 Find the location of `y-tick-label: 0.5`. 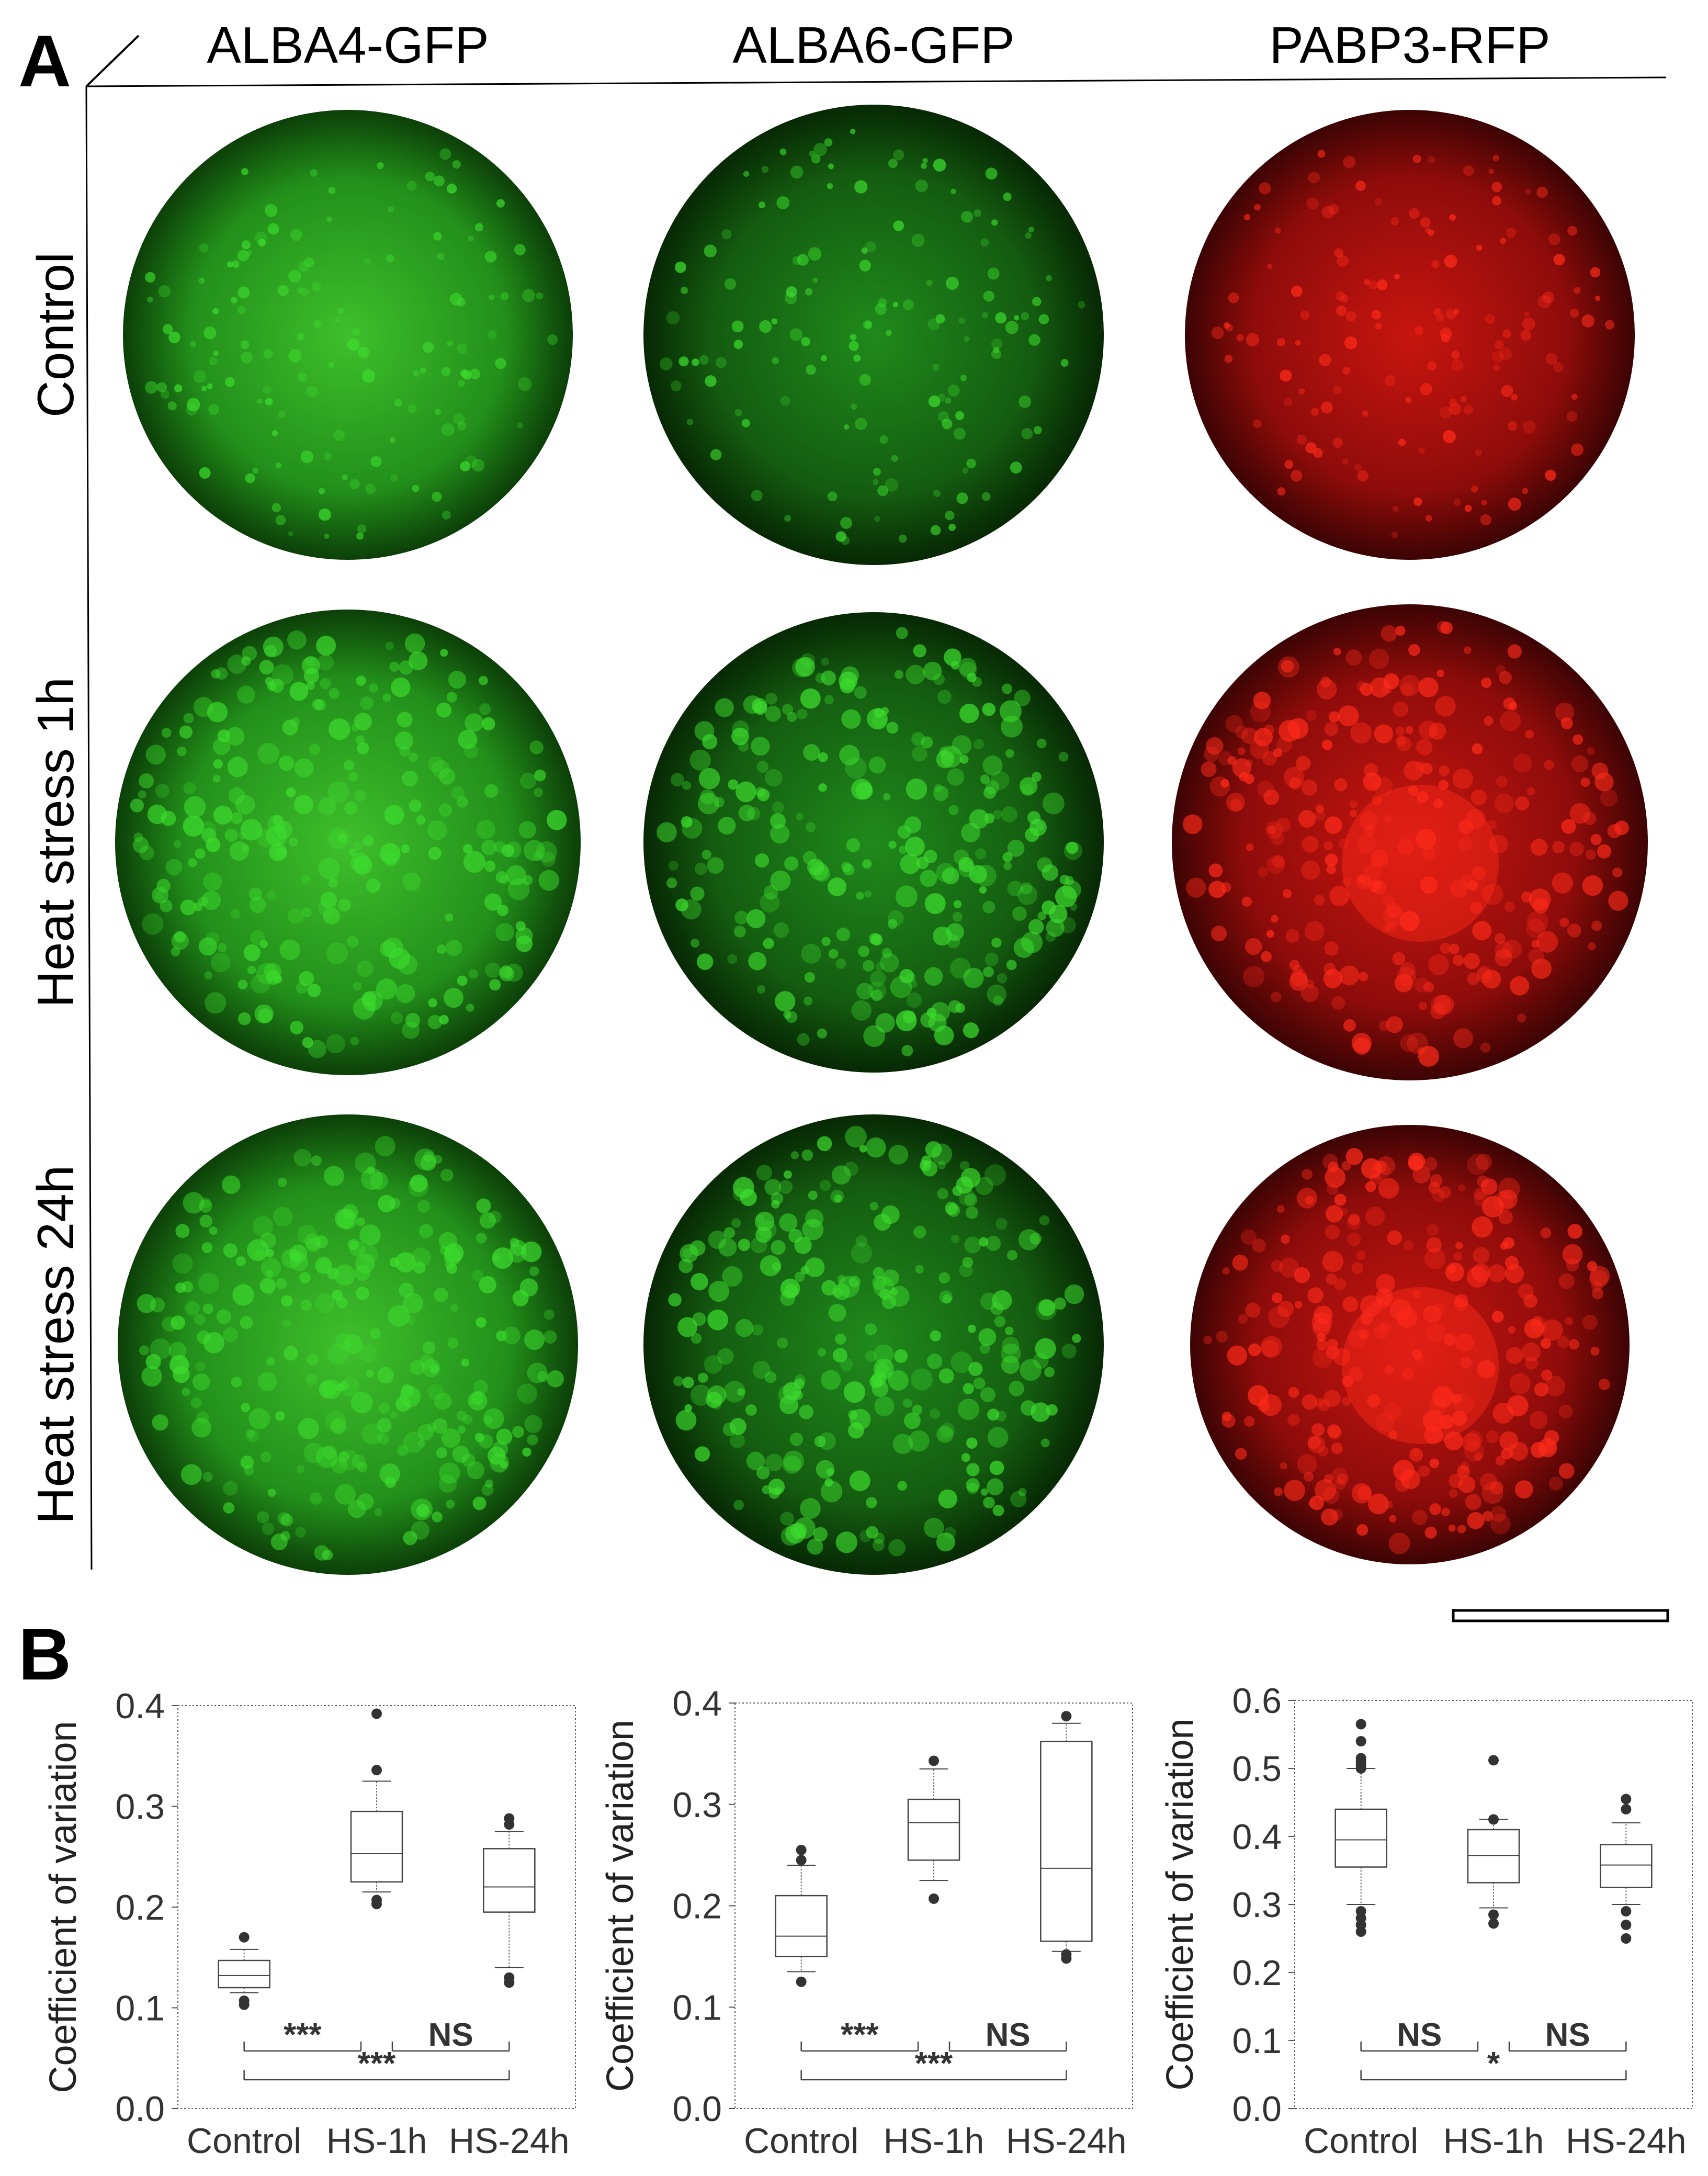

y-tick-label: 0.5 is located at coordinates (1257, 1769).